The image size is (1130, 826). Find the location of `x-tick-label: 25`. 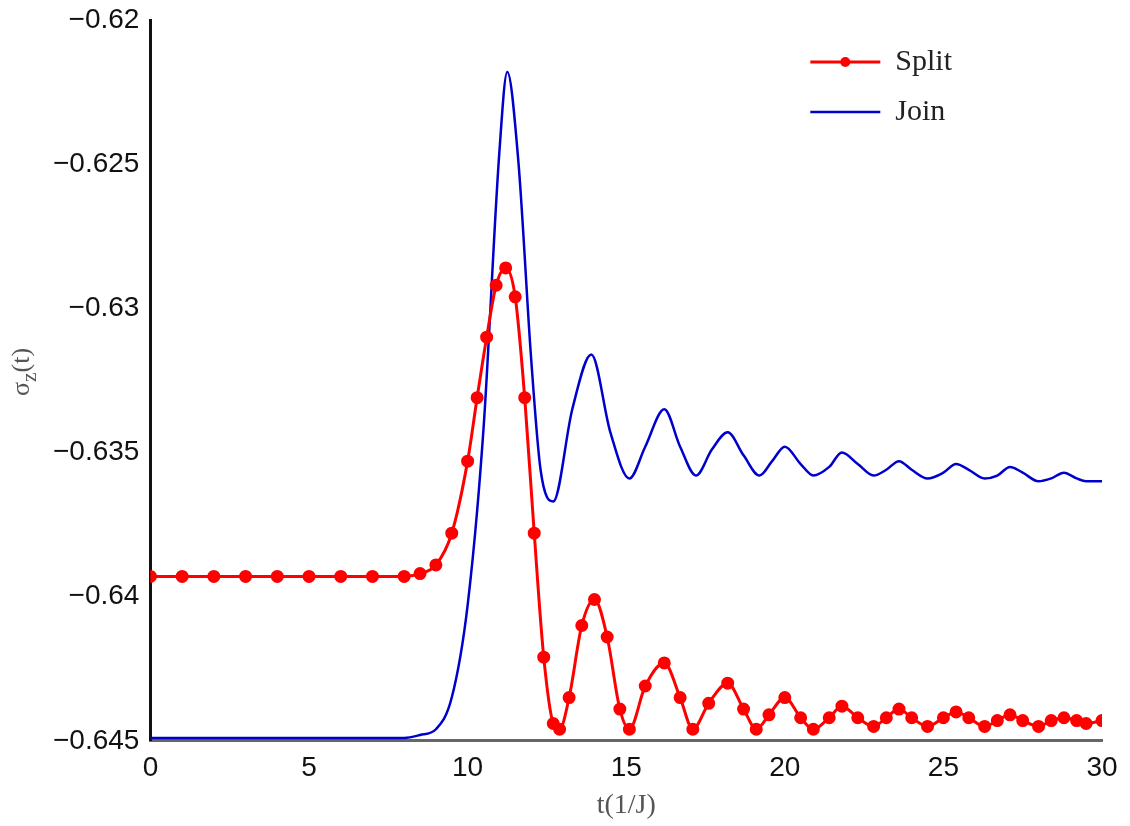

x-tick-label: 25 is located at coordinates (943, 767).